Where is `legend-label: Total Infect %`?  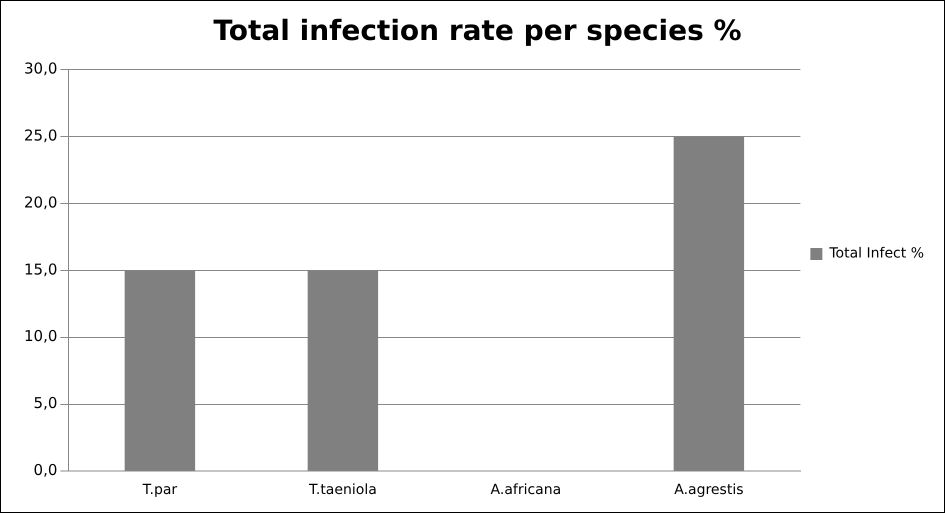
legend-label: Total Infect % is located at coordinates (876, 254).